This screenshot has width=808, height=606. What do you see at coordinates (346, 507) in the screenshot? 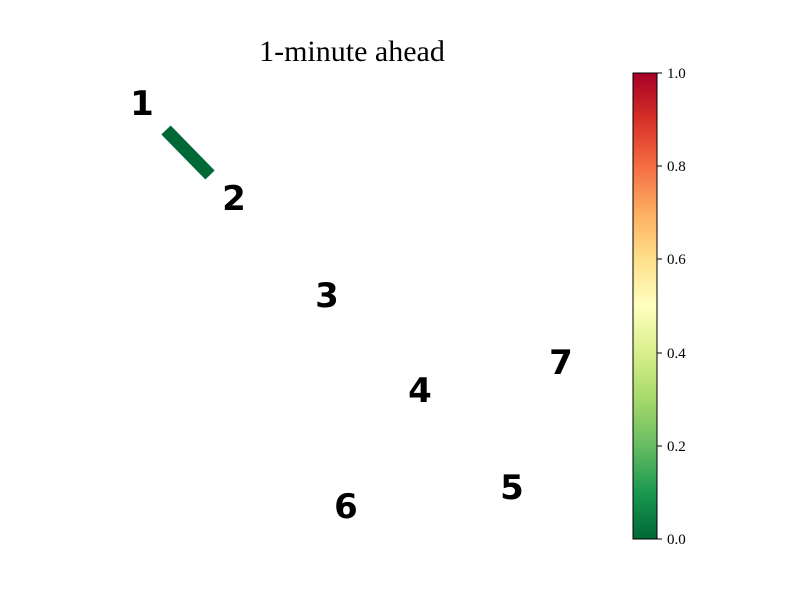
I see `node-label-6: 6` at bounding box center [346, 507].